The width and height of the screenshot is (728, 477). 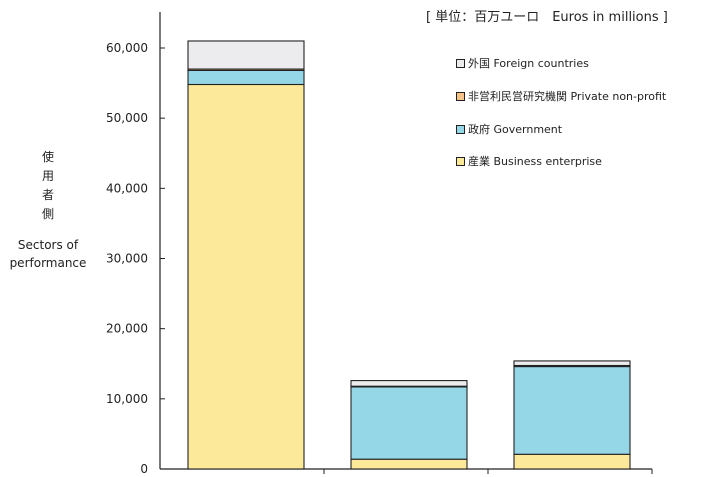 What do you see at coordinates (515, 129) in the screenshot?
I see `legend-label-government: 政府 Government` at bounding box center [515, 129].